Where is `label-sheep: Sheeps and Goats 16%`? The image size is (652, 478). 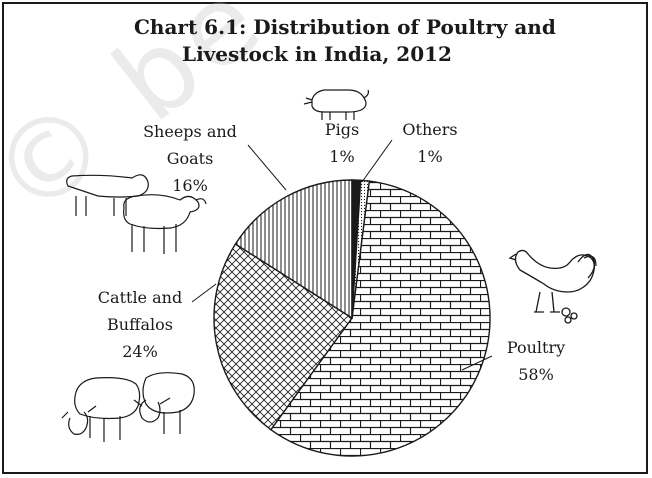 label-sheep: Sheeps and Goats 16% is located at coordinates (190, 158).